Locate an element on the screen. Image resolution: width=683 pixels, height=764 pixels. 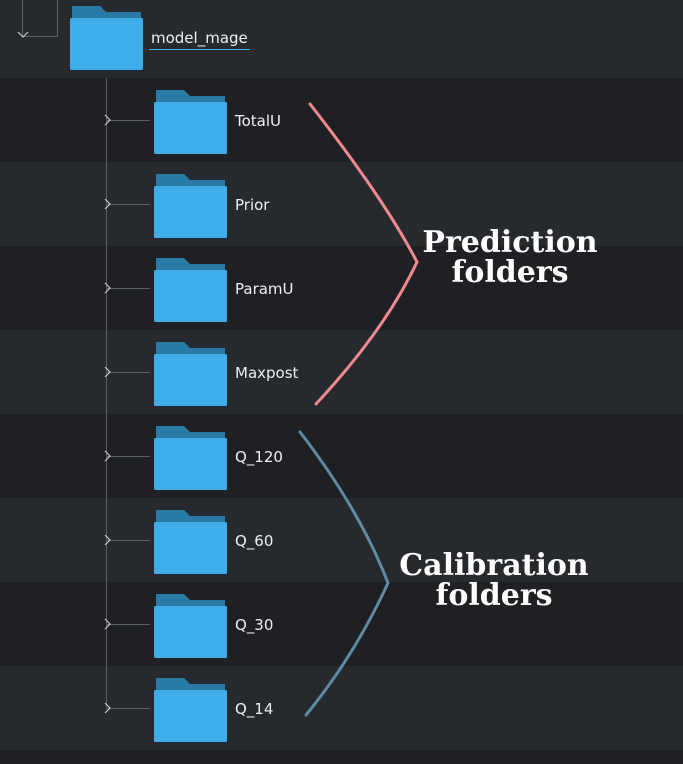
folder-label: Q_30 is located at coordinates (254, 625).